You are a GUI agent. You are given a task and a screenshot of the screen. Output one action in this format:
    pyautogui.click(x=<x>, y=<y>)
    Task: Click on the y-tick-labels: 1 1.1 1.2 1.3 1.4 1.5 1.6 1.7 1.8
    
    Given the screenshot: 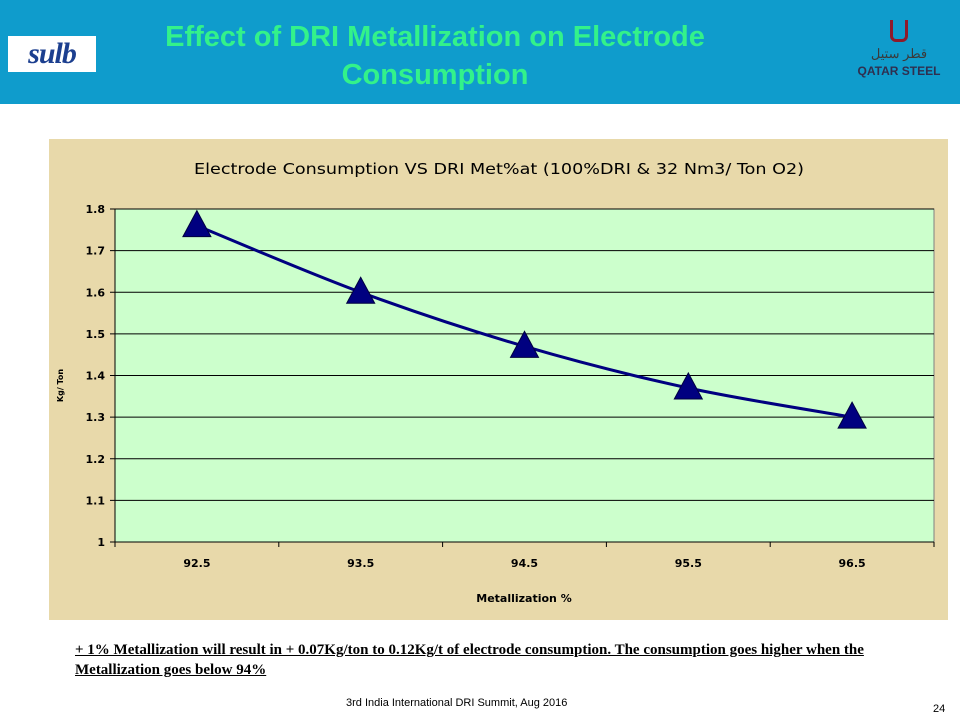 What is the action you would take?
    pyautogui.click(x=96, y=376)
    